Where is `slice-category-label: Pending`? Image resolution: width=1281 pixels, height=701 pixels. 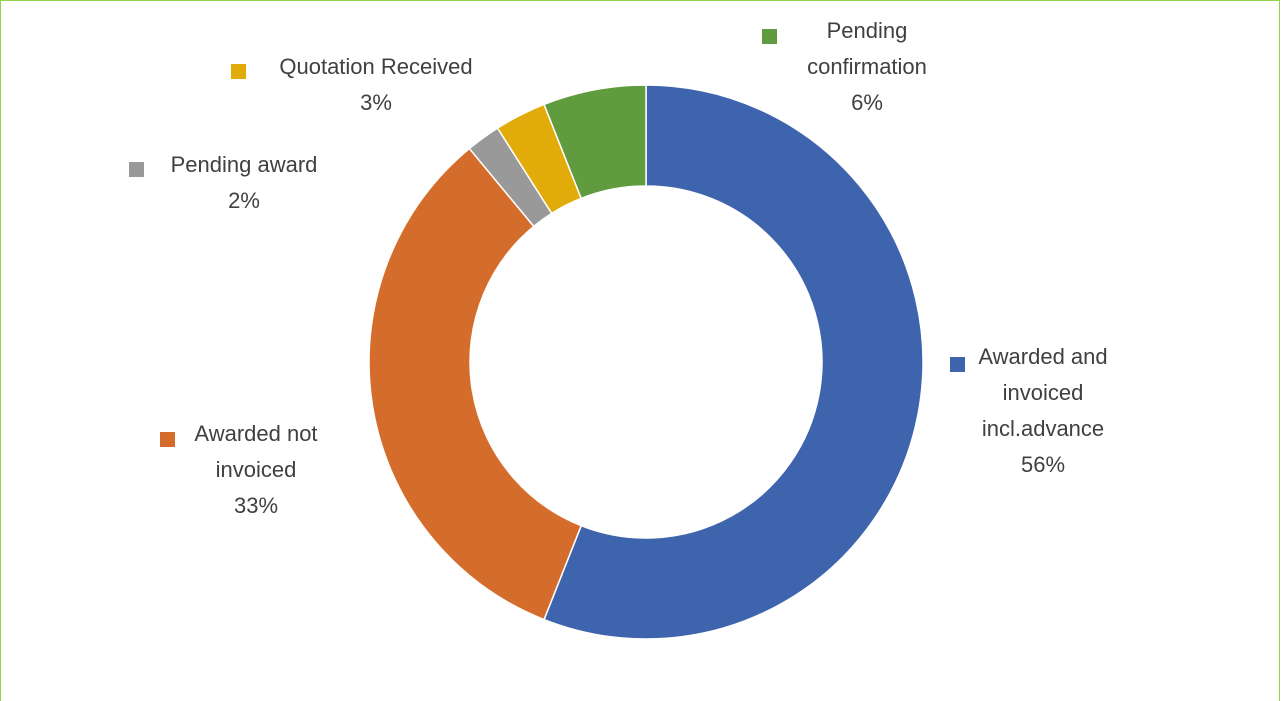
slice-category-label: Pending is located at coordinates (867, 30).